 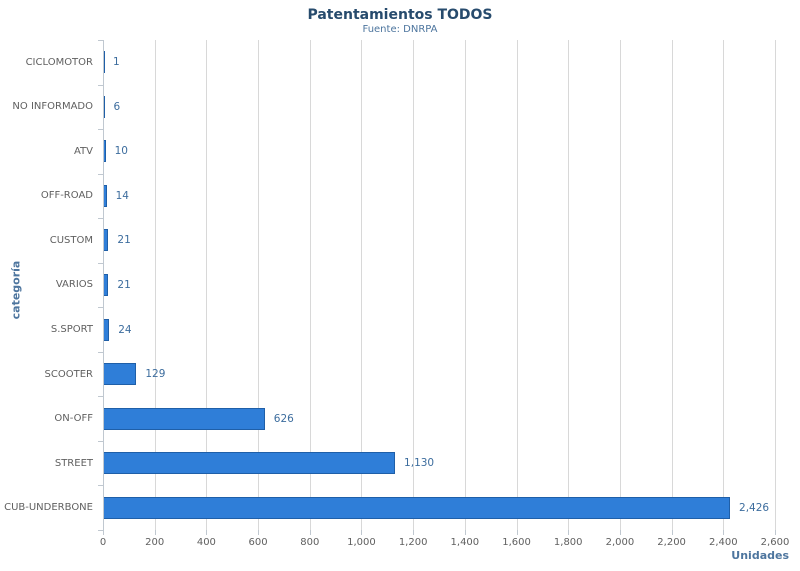 What do you see at coordinates (516, 542) in the screenshot?
I see `x-axis-tick-label: 1,600` at bounding box center [516, 542].